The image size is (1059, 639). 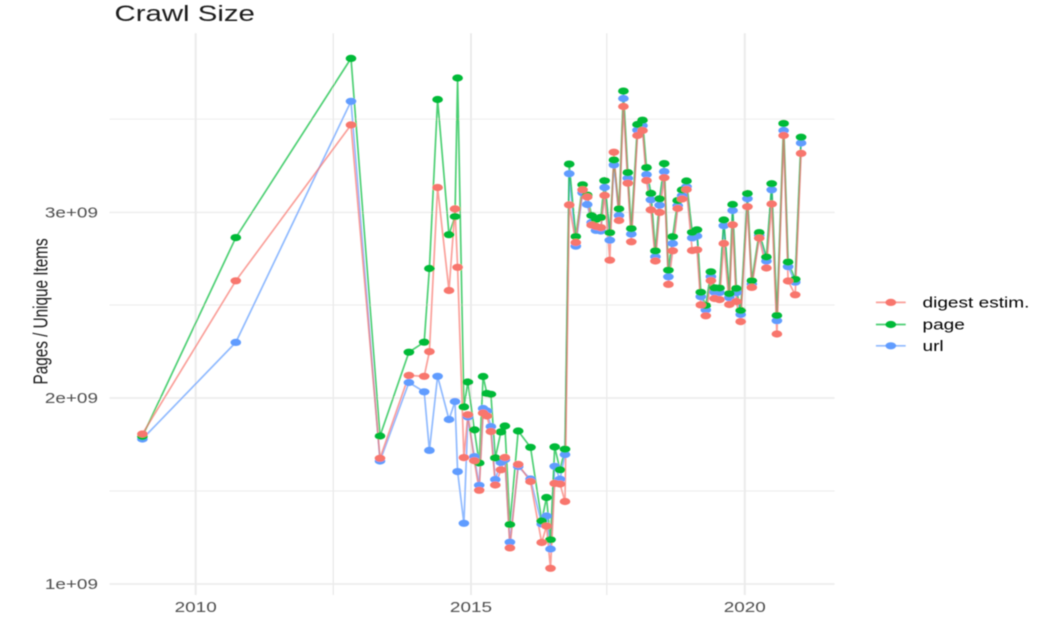 I want to click on svg-text: 3e+09, so click(x=71, y=213).